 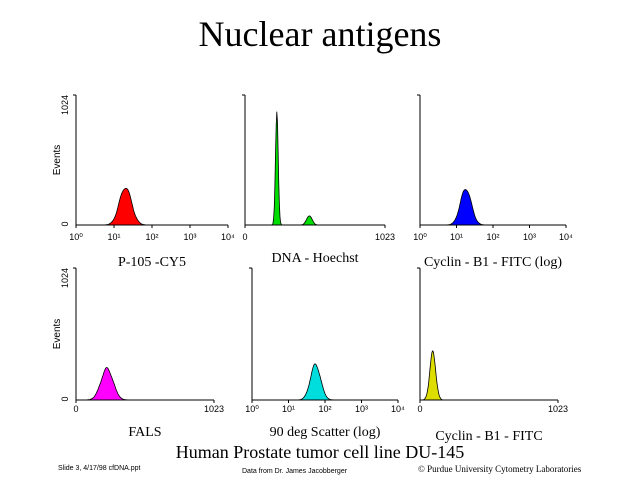 What do you see at coordinates (320, 452) in the screenshot?
I see `figure-caption: Human Prostate tumor cell line DU-145` at bounding box center [320, 452].